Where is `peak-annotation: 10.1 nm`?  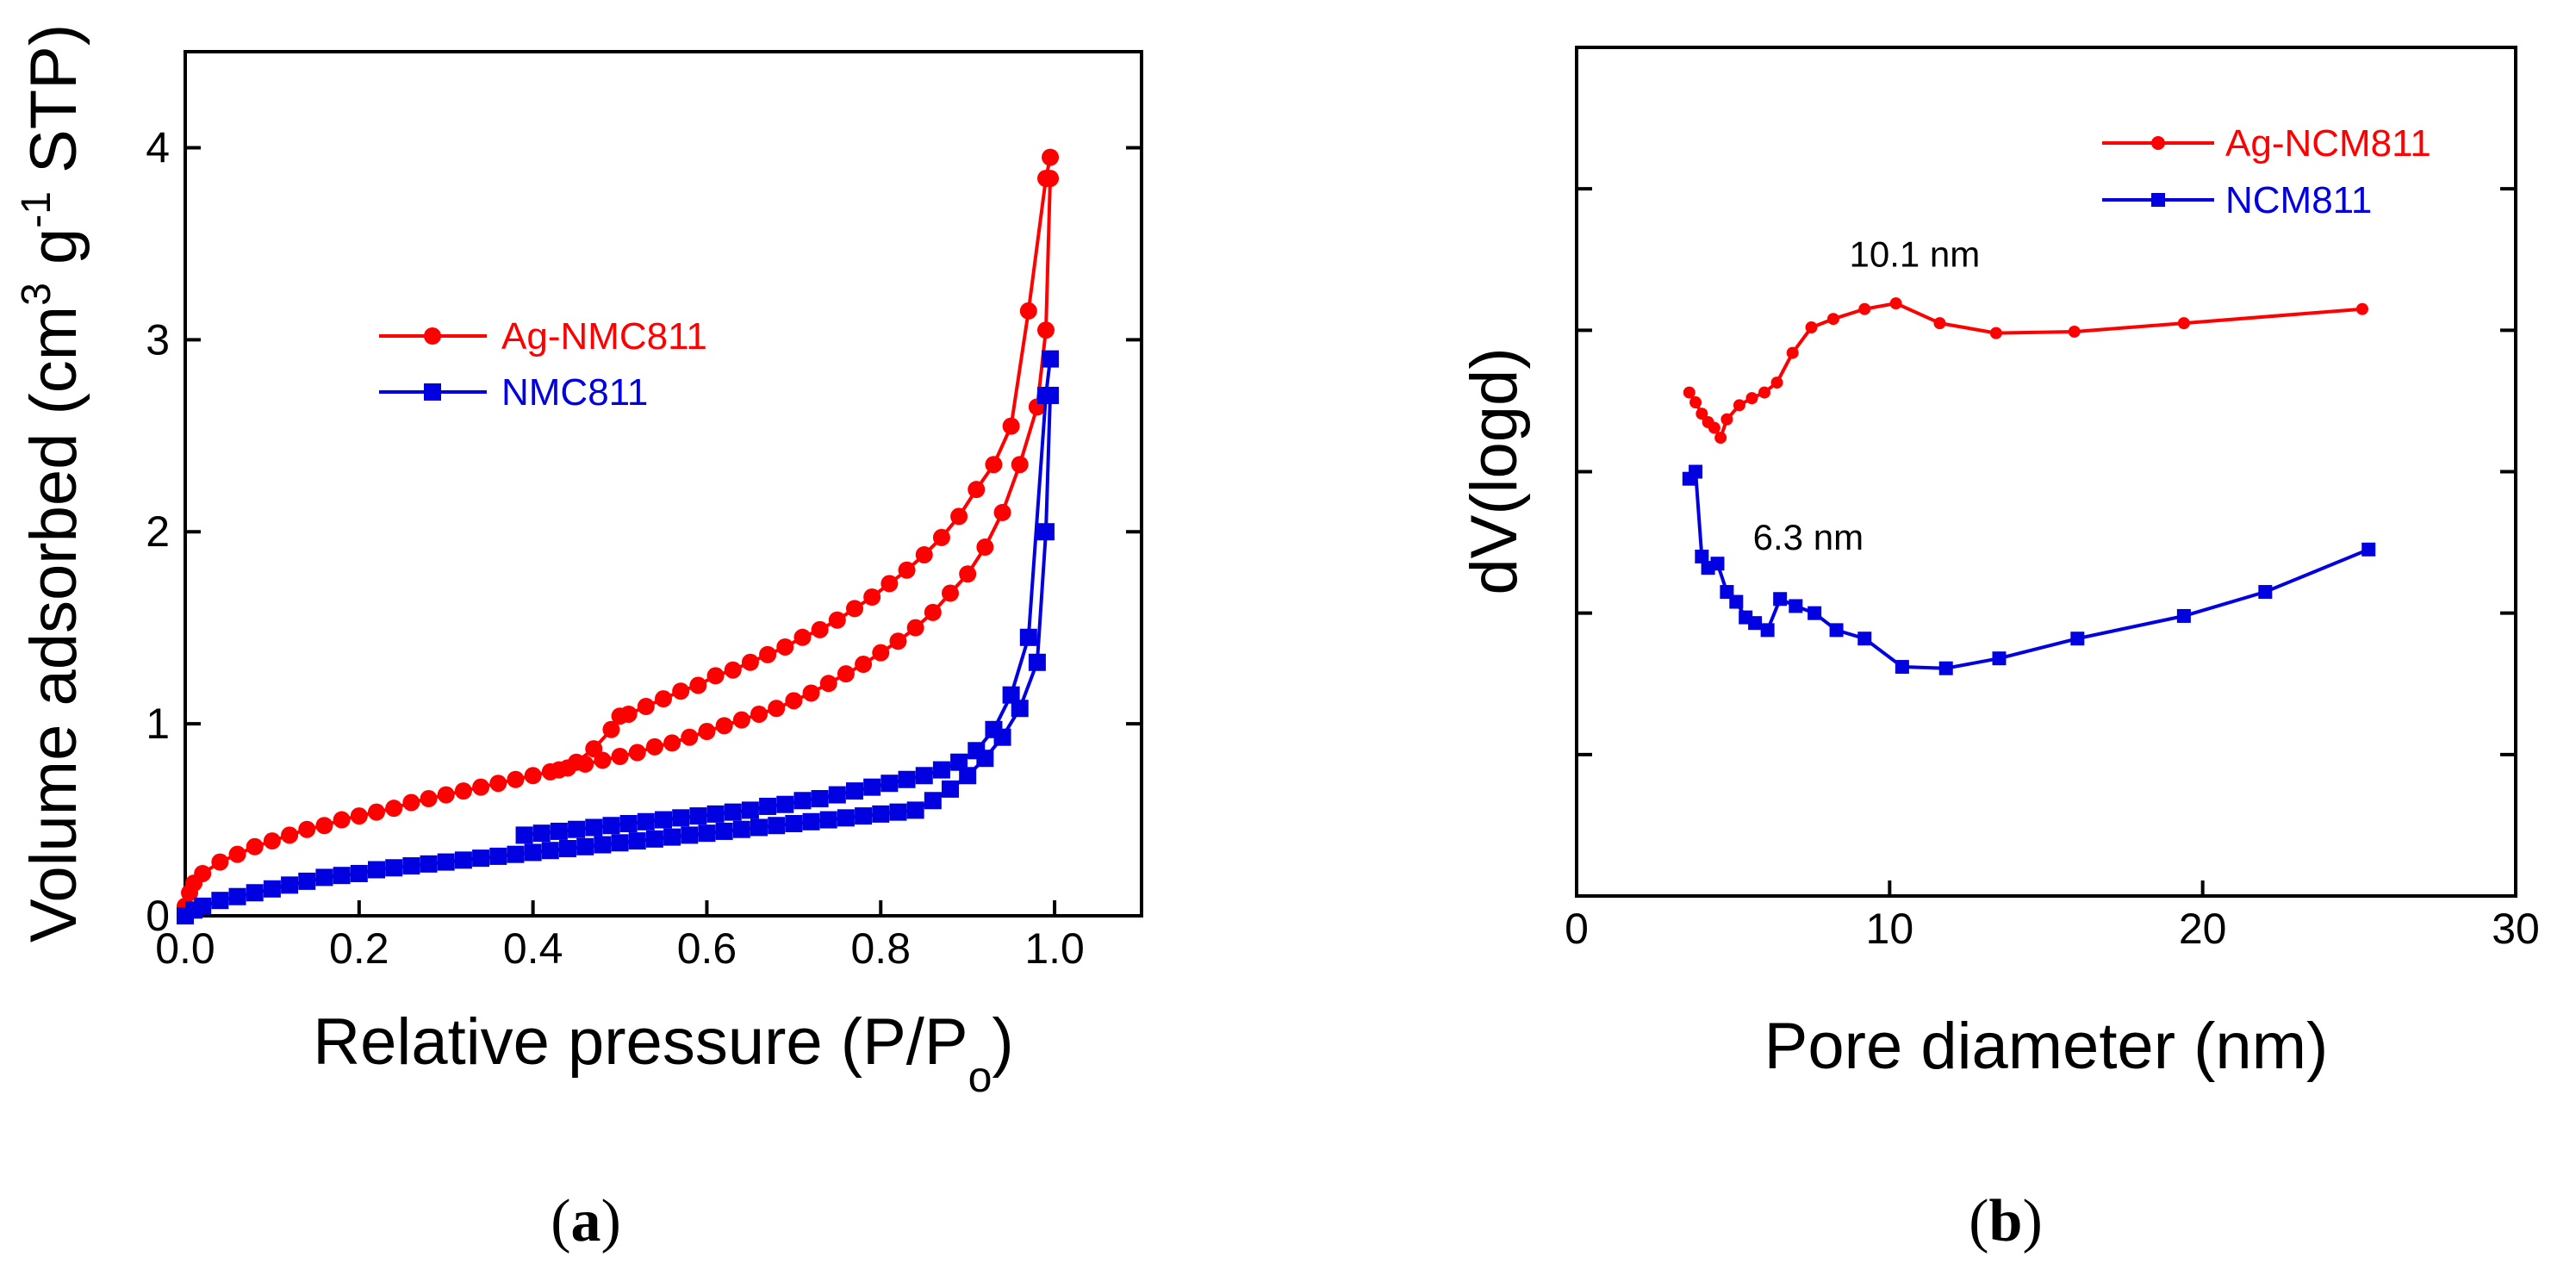 peak-annotation: 10.1 nm is located at coordinates (1916, 253).